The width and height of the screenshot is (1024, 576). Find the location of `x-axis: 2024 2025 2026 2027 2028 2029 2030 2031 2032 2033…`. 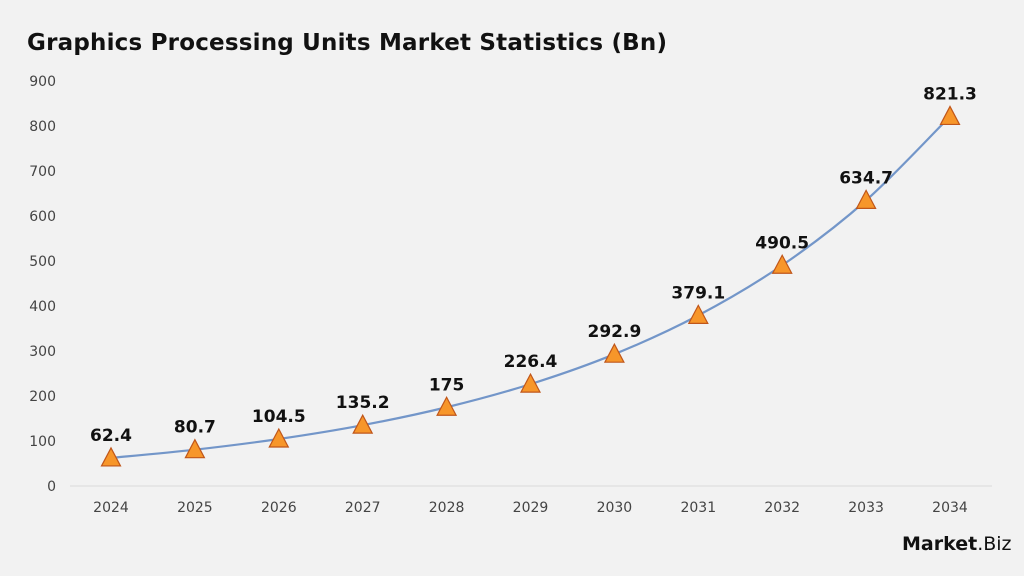

x-axis: 2024 2025 2026 2027 2028 2029 2030 2031 2032 2033… is located at coordinates (530, 508).